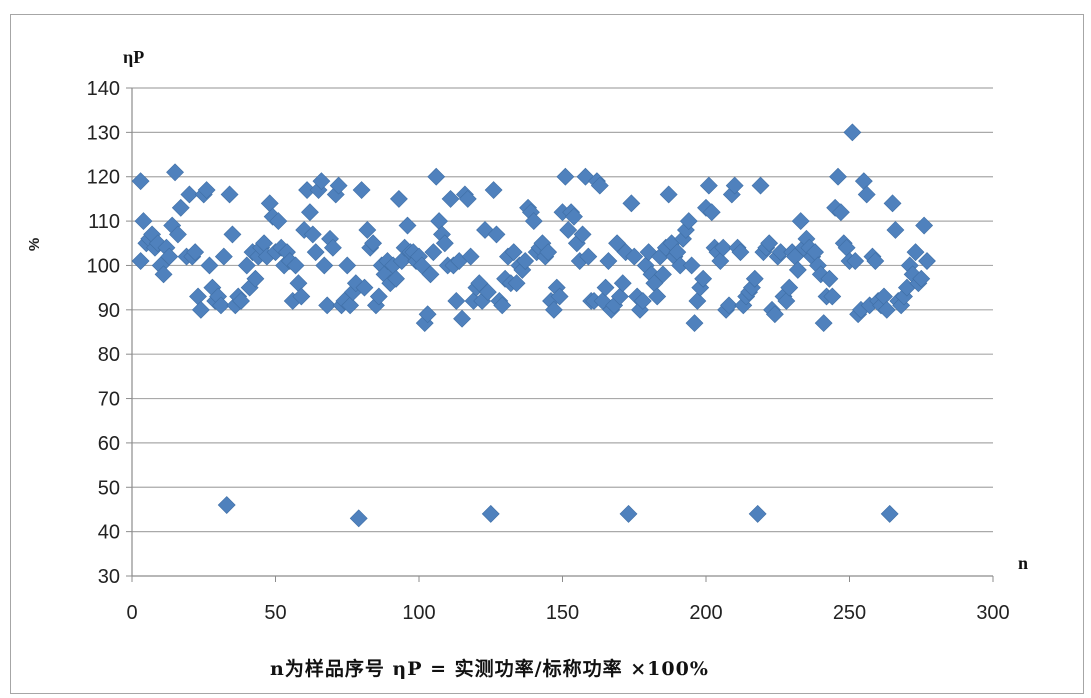 This screenshot has height=698, width=1091. I want to click on x-tick-label: 50, so click(275, 613).